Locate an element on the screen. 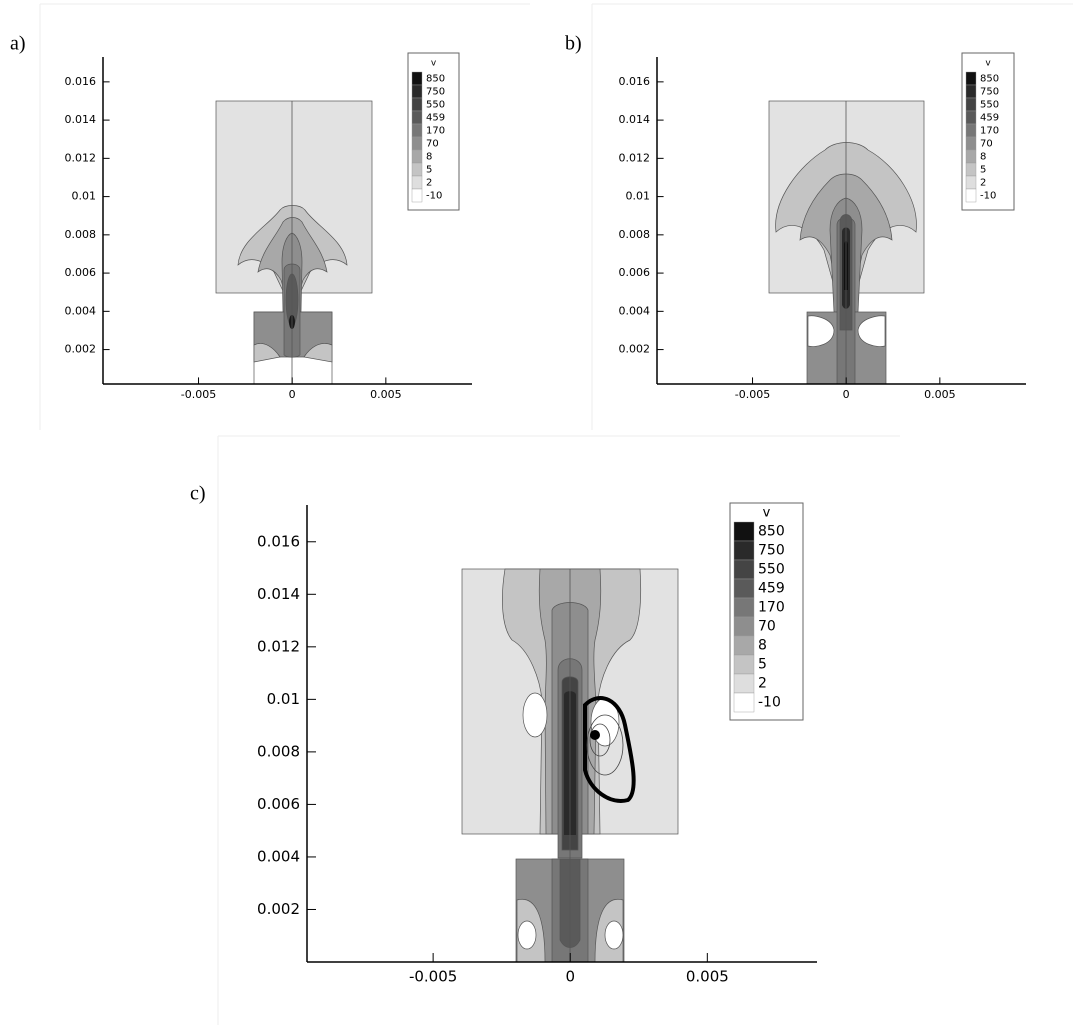 The image size is (1073, 1025). panel-label: c) is located at coordinates (198, 494).